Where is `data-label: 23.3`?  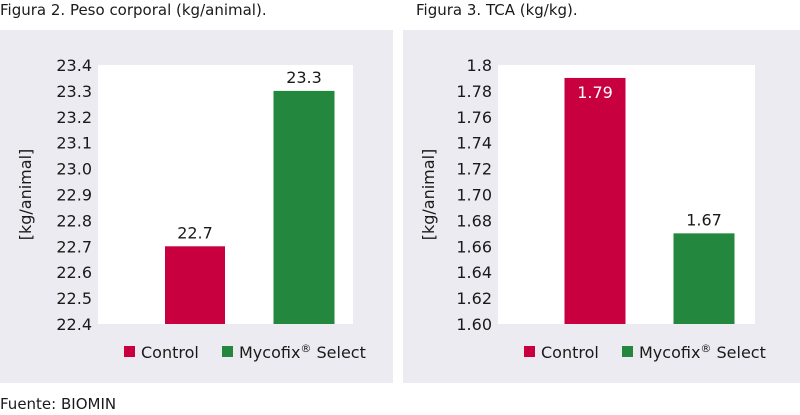 data-label: 23.3 is located at coordinates (304, 77).